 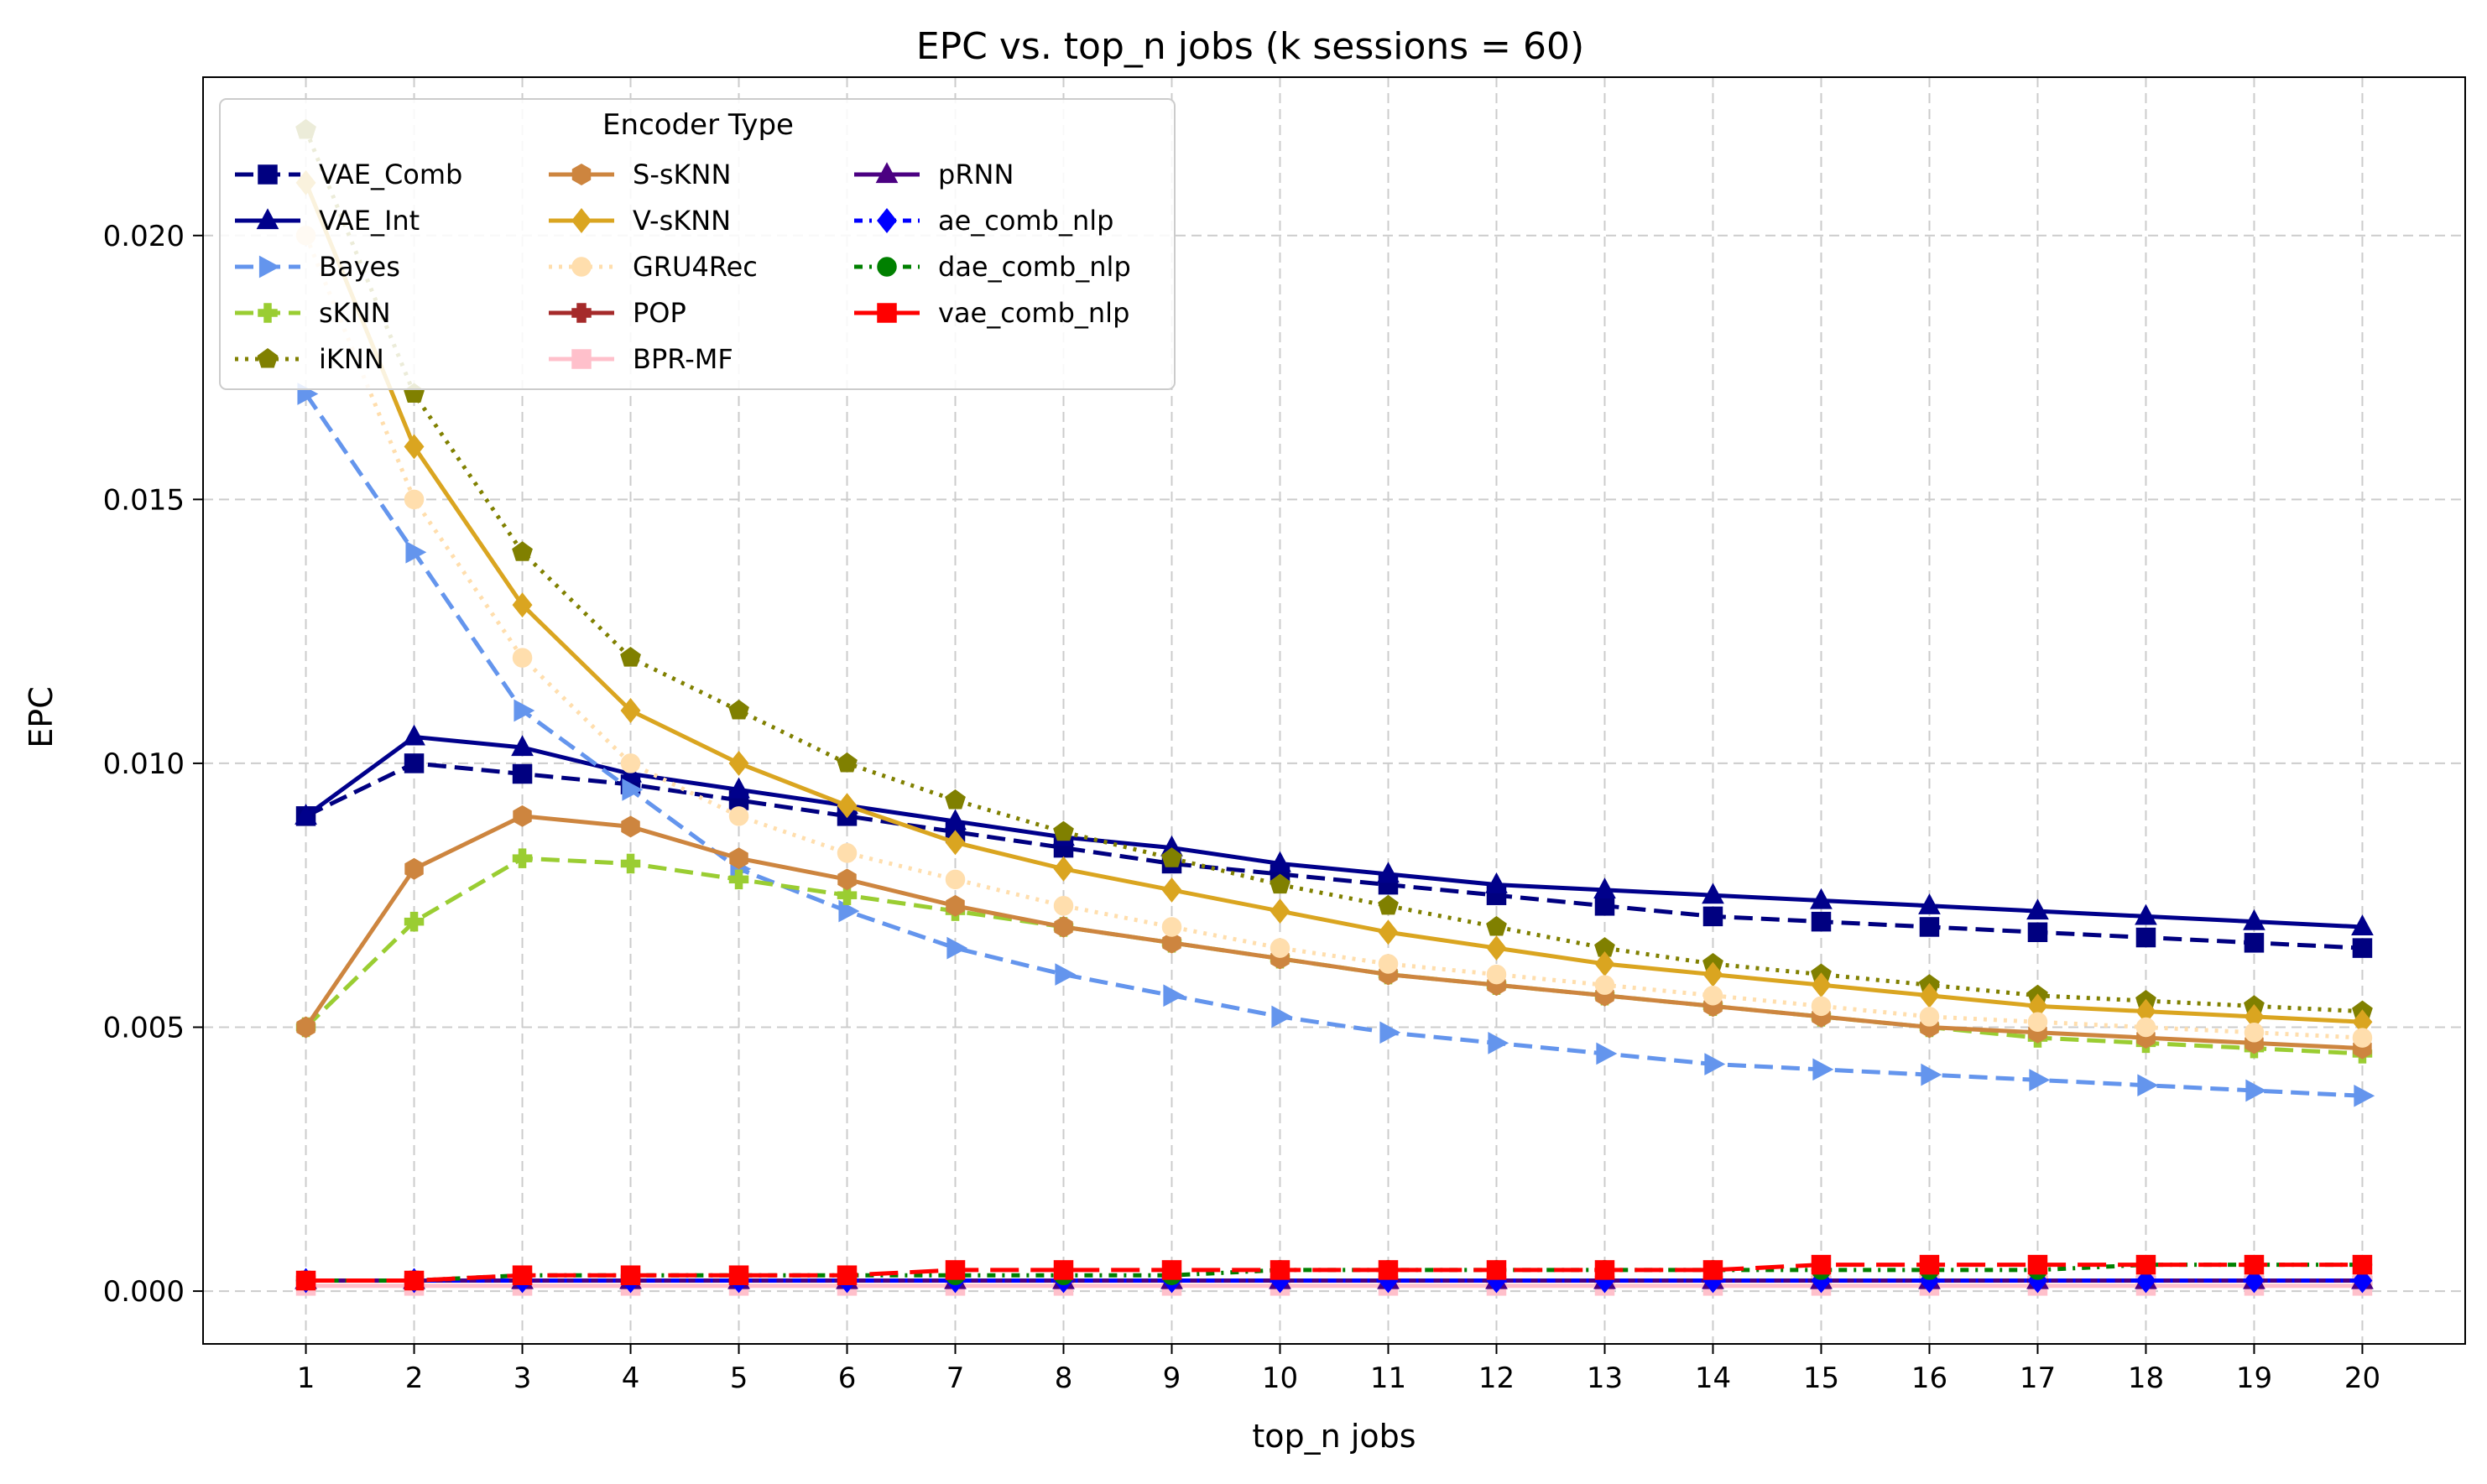 What do you see at coordinates (698, 125) in the screenshot?
I see `legend-title: Encoder Type` at bounding box center [698, 125].